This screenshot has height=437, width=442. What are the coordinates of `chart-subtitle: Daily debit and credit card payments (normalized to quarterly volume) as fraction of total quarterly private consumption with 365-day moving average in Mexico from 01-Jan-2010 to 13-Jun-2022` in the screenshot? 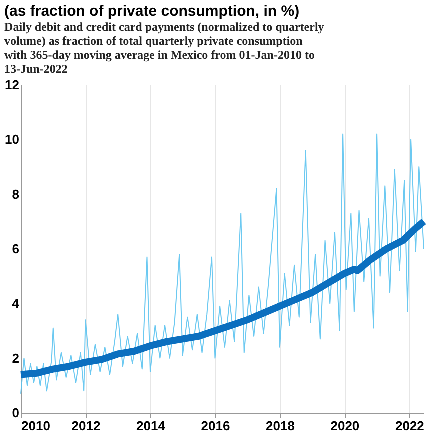 It's located at (164, 48).